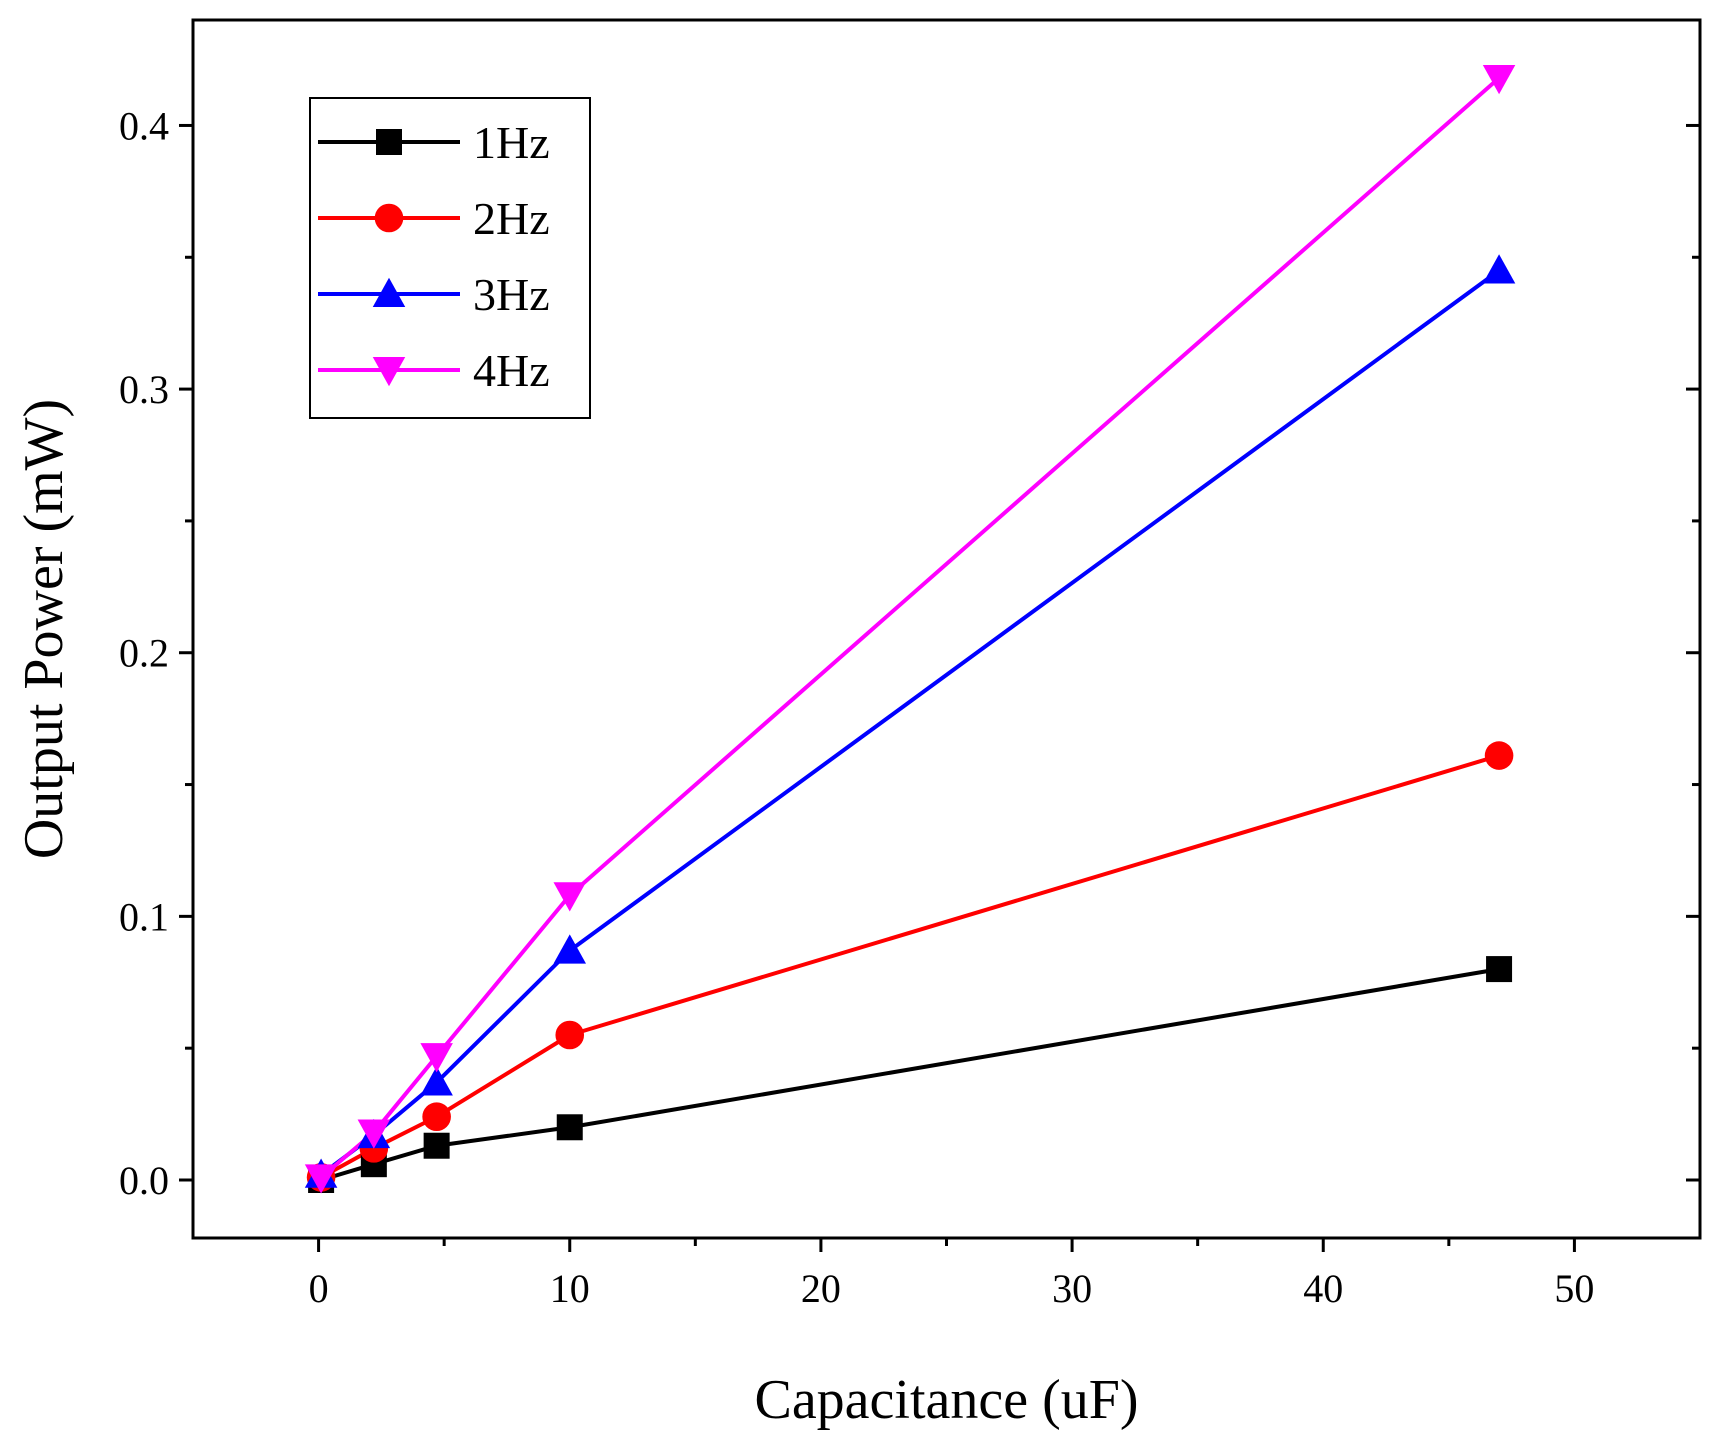 The image size is (1713, 1438). I want to click on y-tick-label: 0.4, so click(144, 125).